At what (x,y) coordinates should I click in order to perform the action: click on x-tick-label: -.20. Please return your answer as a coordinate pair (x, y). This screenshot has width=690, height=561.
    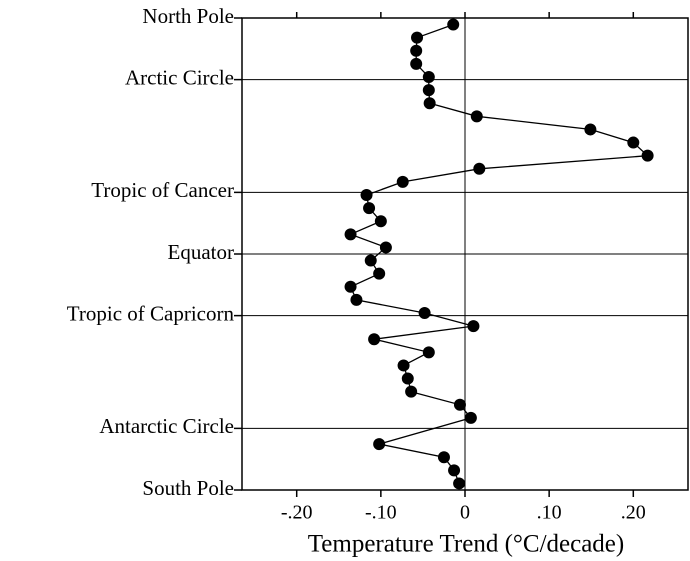
    Looking at the image, I should click on (297, 513).